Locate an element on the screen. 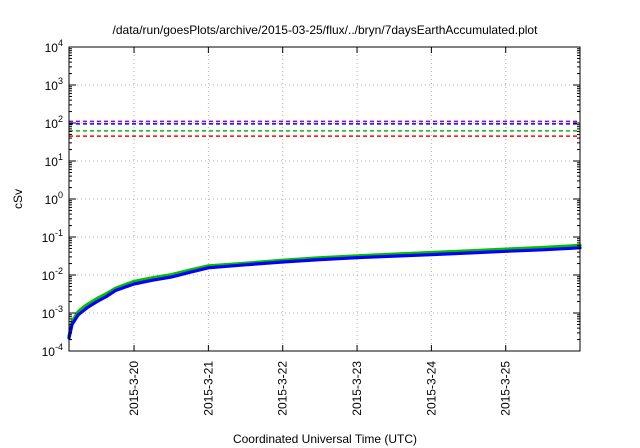  y-tick-label: 10³ is located at coordinates (54, 84).